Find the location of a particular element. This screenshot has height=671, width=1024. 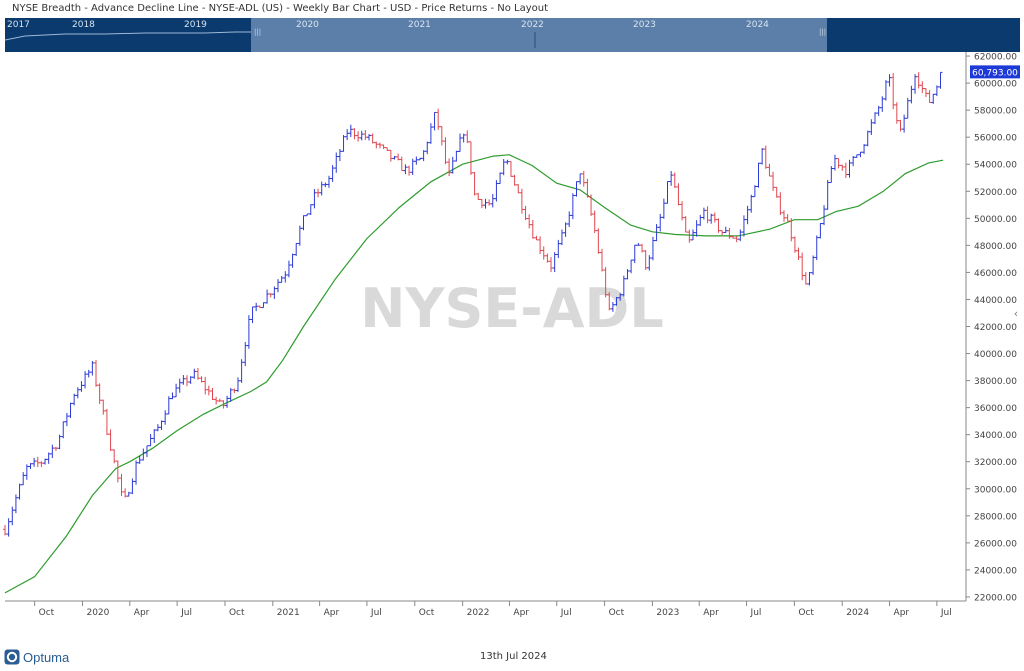

footer-bar: Optuma 13th Jul 2024 is located at coordinates (512, 658).